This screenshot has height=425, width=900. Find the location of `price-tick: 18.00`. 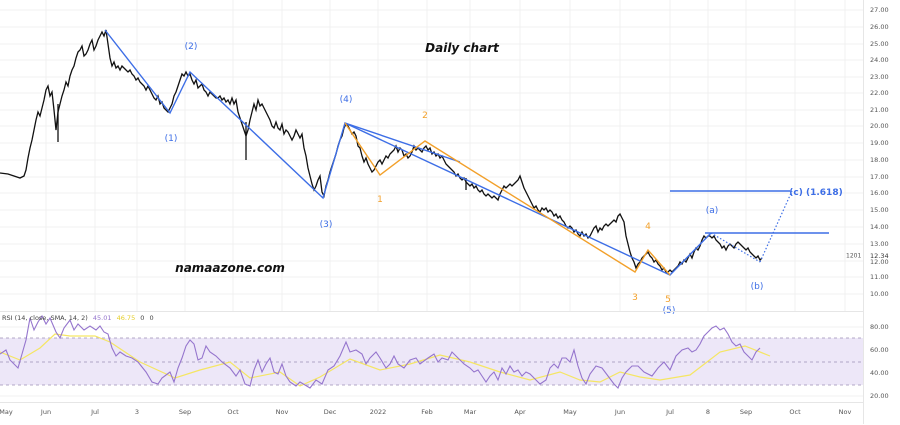

price-tick: 18.00 is located at coordinates (879, 160).